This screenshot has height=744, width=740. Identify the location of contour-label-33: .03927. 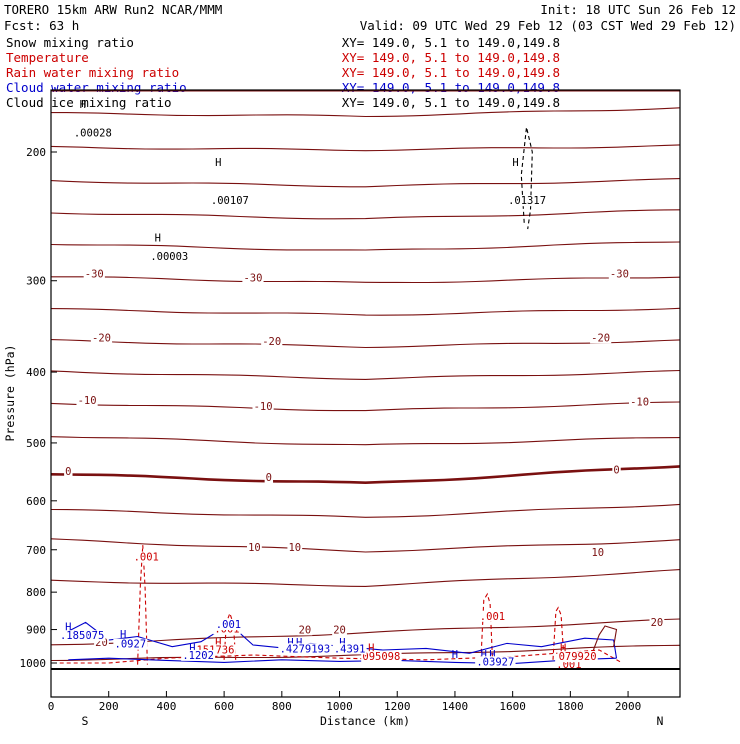
(495, 662).